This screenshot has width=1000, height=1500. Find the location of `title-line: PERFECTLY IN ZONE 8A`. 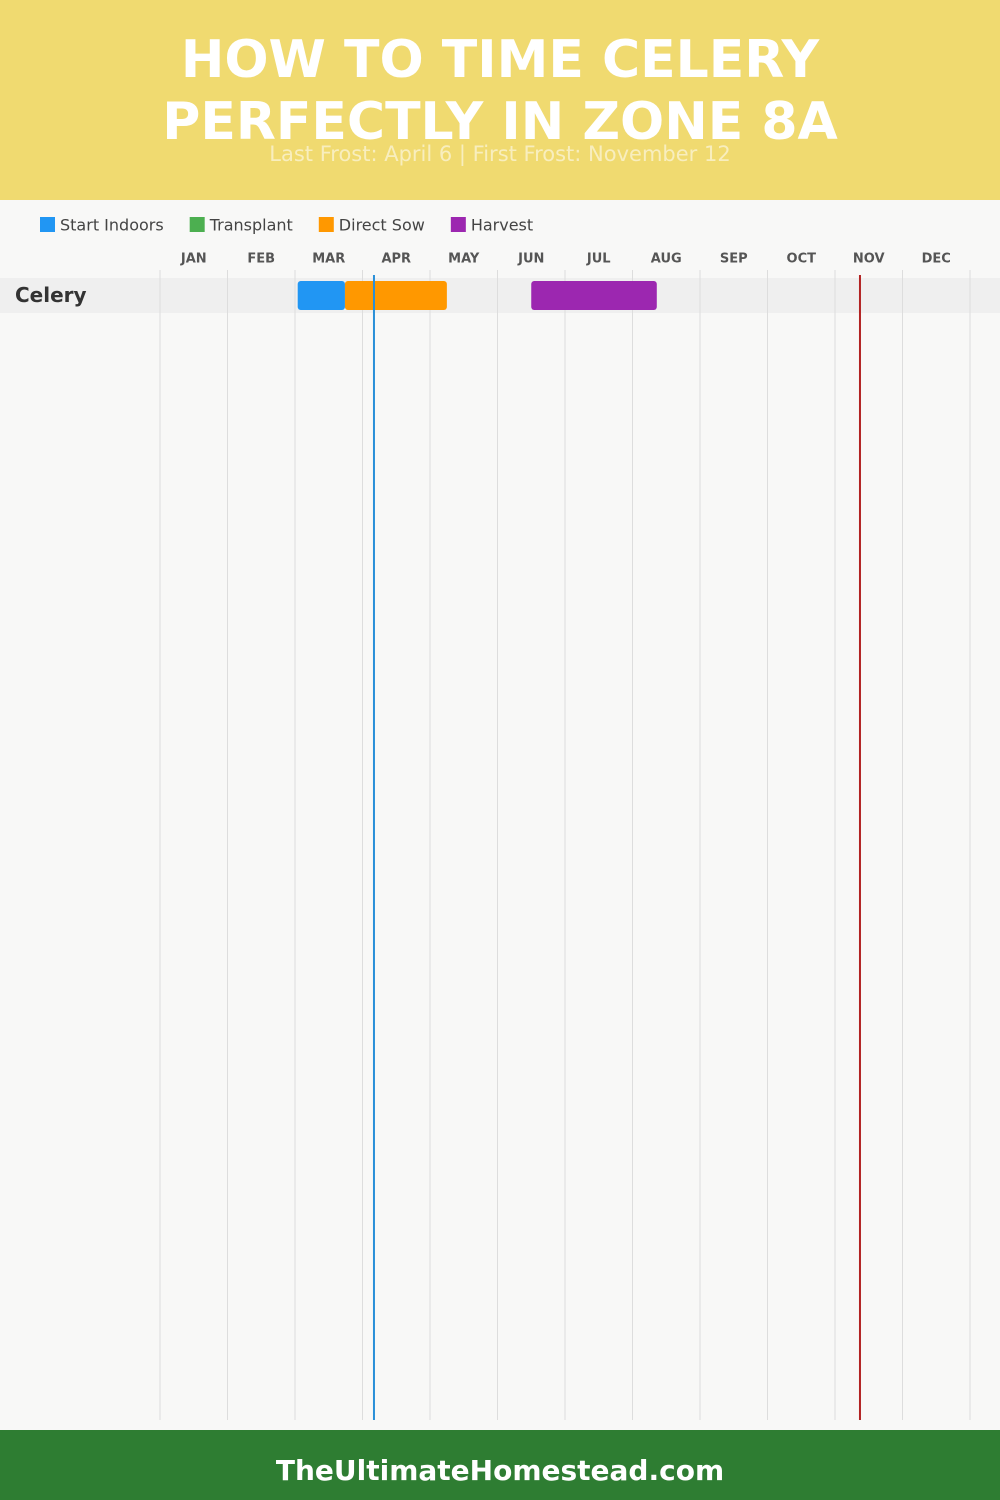

title-line: PERFECTLY IN ZONE 8A is located at coordinates (500, 122).